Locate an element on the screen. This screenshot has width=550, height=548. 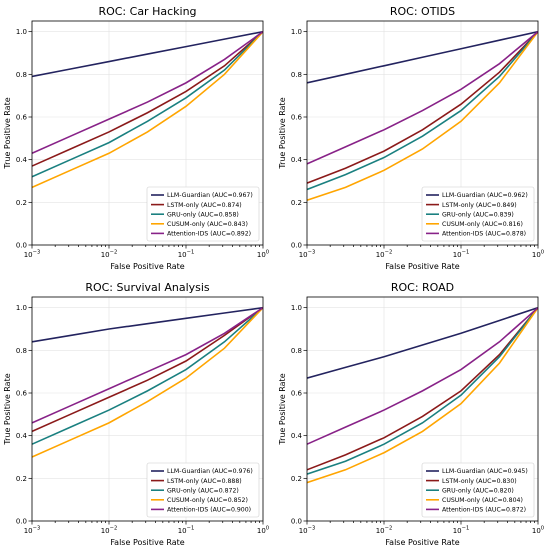
legend-label: LSTM-only (AUC=0.849) is located at coordinates (479, 205).